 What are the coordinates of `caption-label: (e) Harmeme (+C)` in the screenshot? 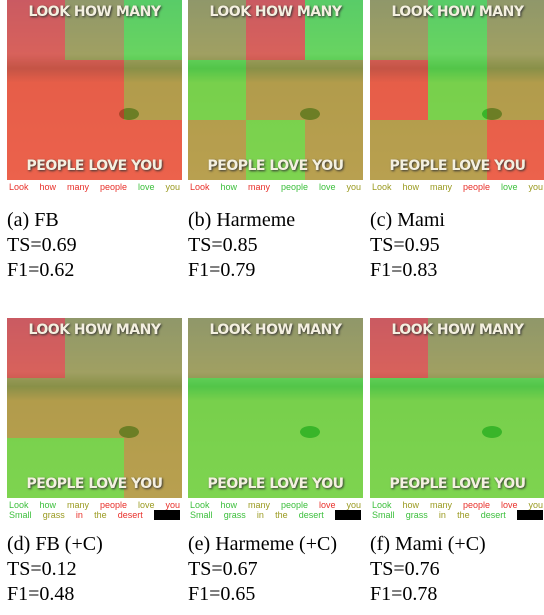 It's located at (262, 544).